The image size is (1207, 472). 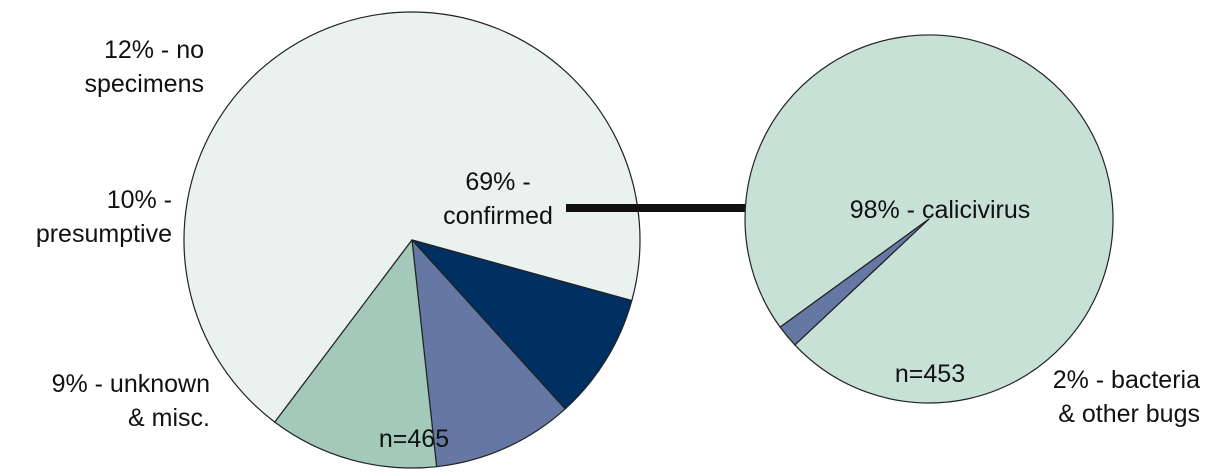 What do you see at coordinates (498, 199) in the screenshot?
I see `slice-label: 69% -confirmed` at bounding box center [498, 199].